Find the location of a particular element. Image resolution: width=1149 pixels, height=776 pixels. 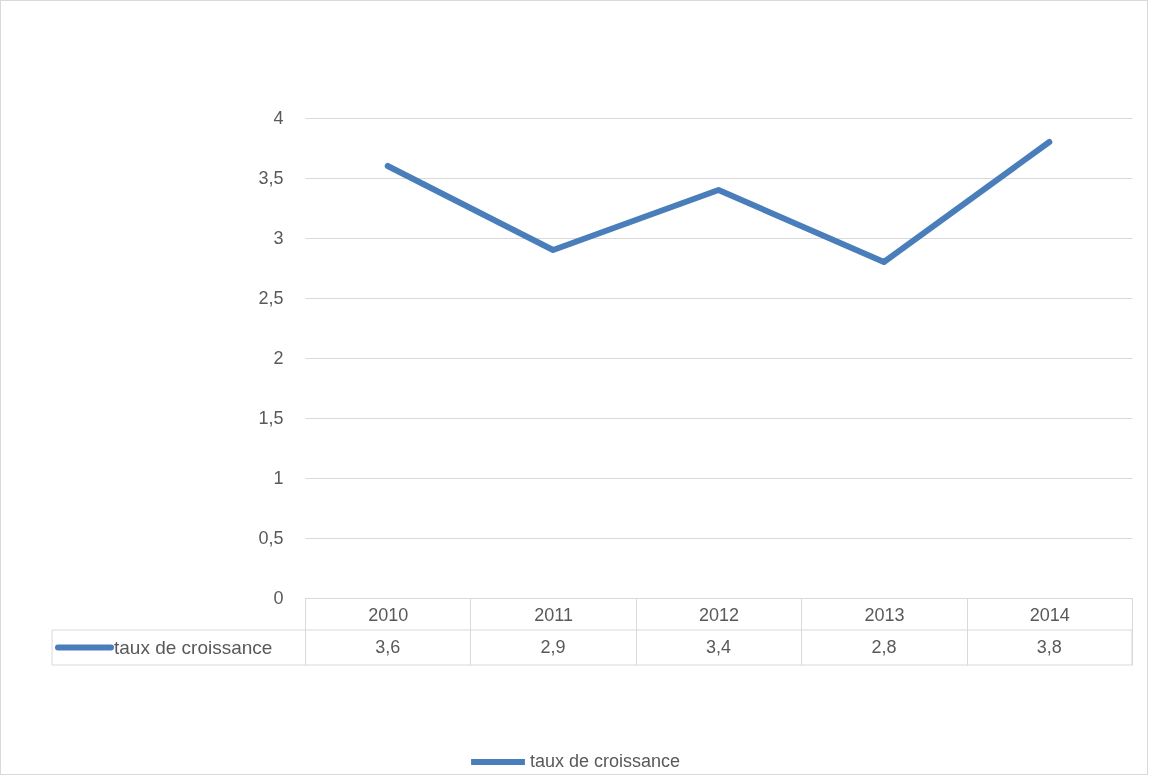

data-label: 3,6 is located at coordinates (388, 646).